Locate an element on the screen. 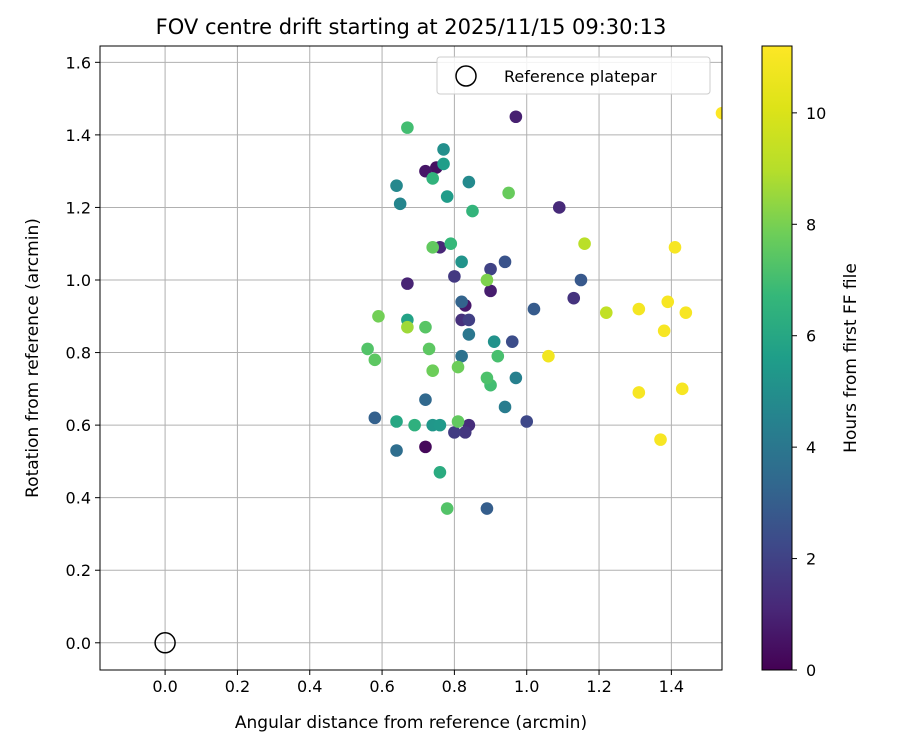 This screenshot has height=750, width=900. colorbar-gradient is located at coordinates (777, 358).